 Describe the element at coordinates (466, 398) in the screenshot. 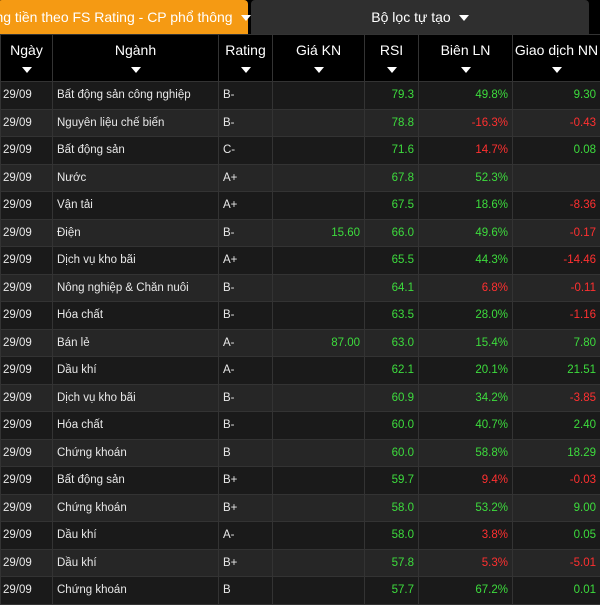

I see `cell-margin: 34.2%` at that location.